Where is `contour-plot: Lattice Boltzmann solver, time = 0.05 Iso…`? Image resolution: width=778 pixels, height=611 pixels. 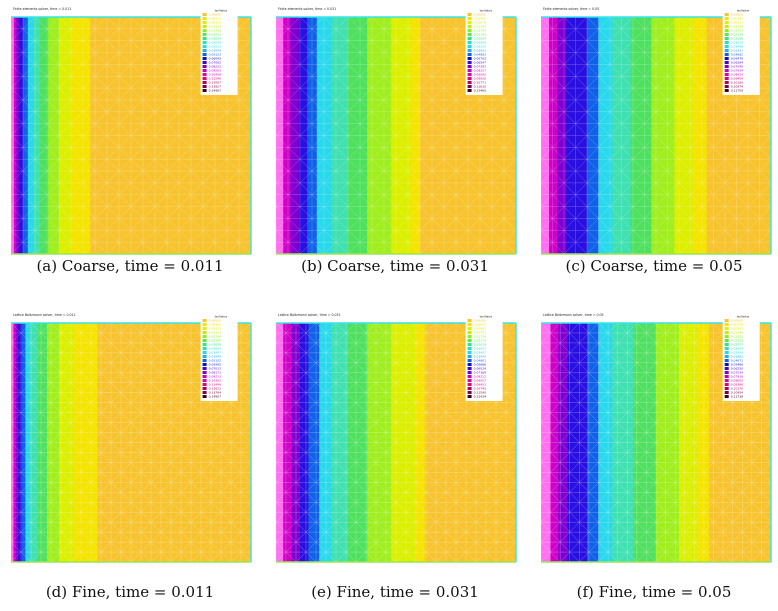
contour-plot: Lattice Boltzmann solver, time = 0.05 Iso… is located at coordinates (656, 438).